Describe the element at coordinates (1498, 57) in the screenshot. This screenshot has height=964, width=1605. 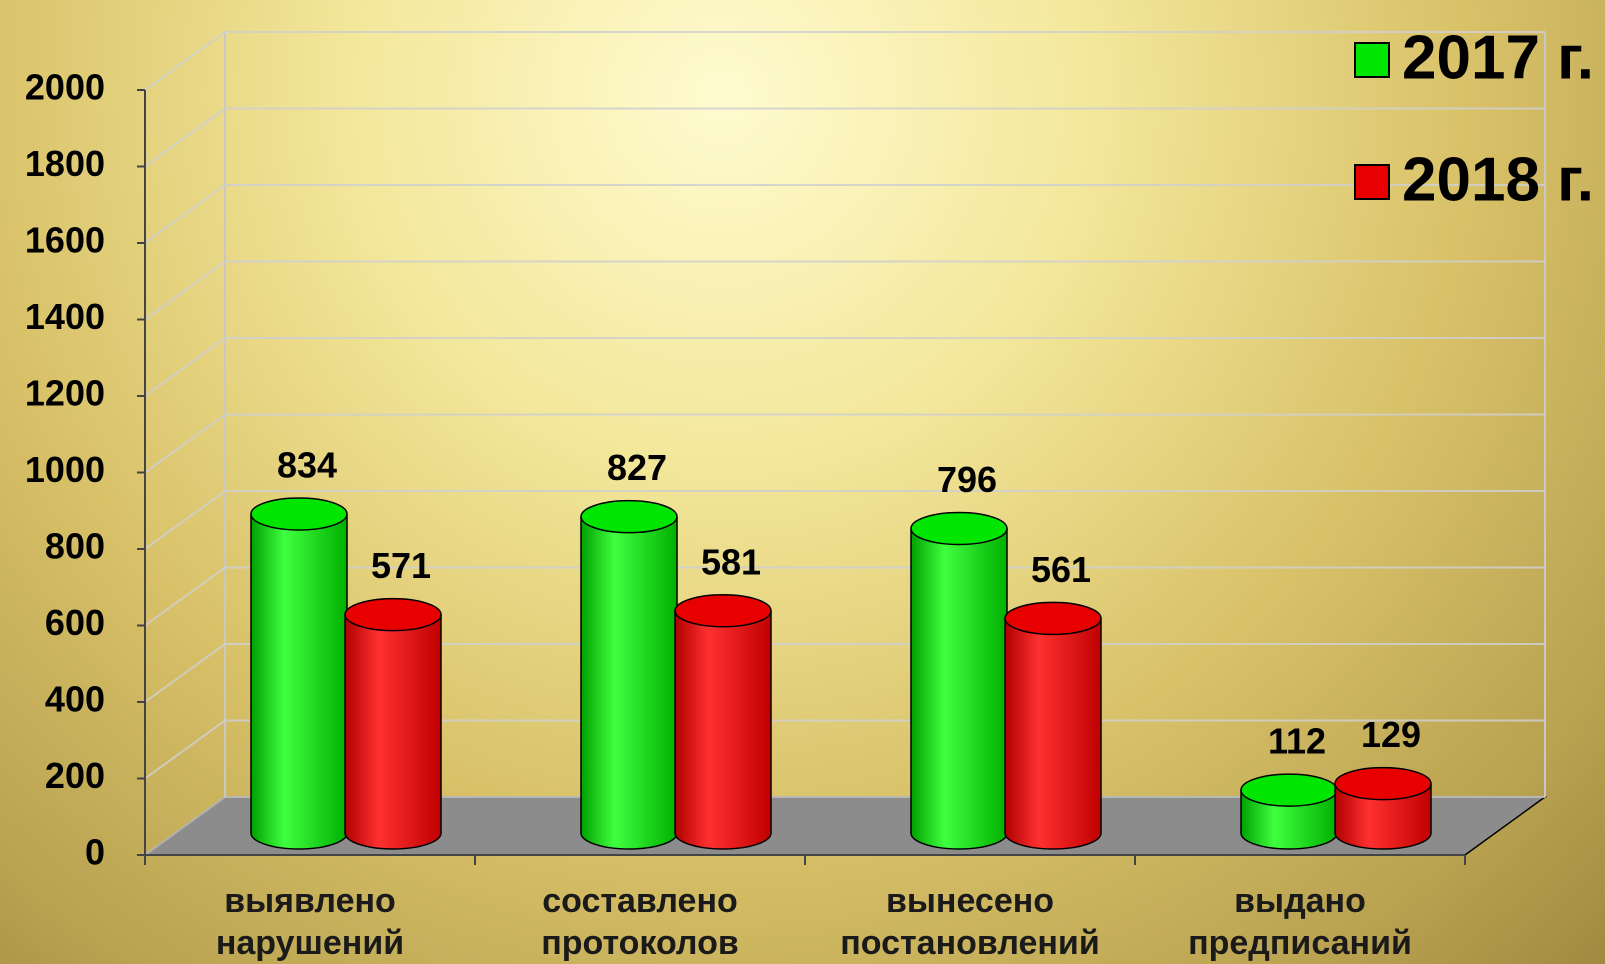
I see `legend-label: 2017 г.` at that location.